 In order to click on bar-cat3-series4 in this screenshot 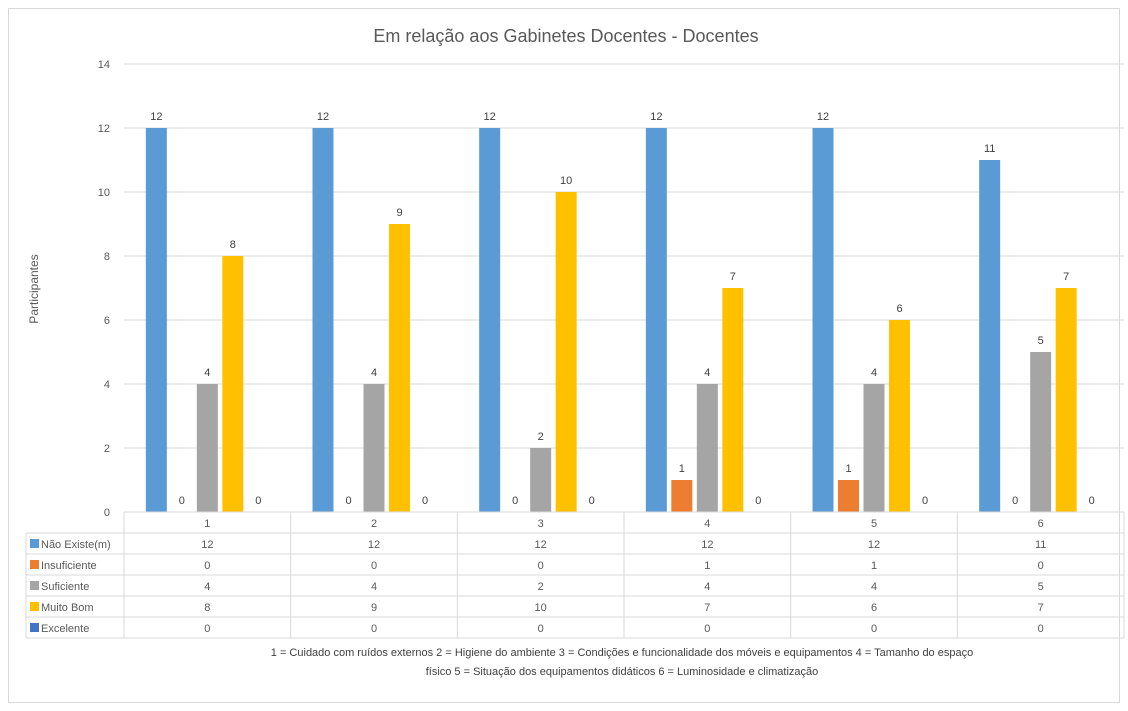, I will do `click(566, 352)`.